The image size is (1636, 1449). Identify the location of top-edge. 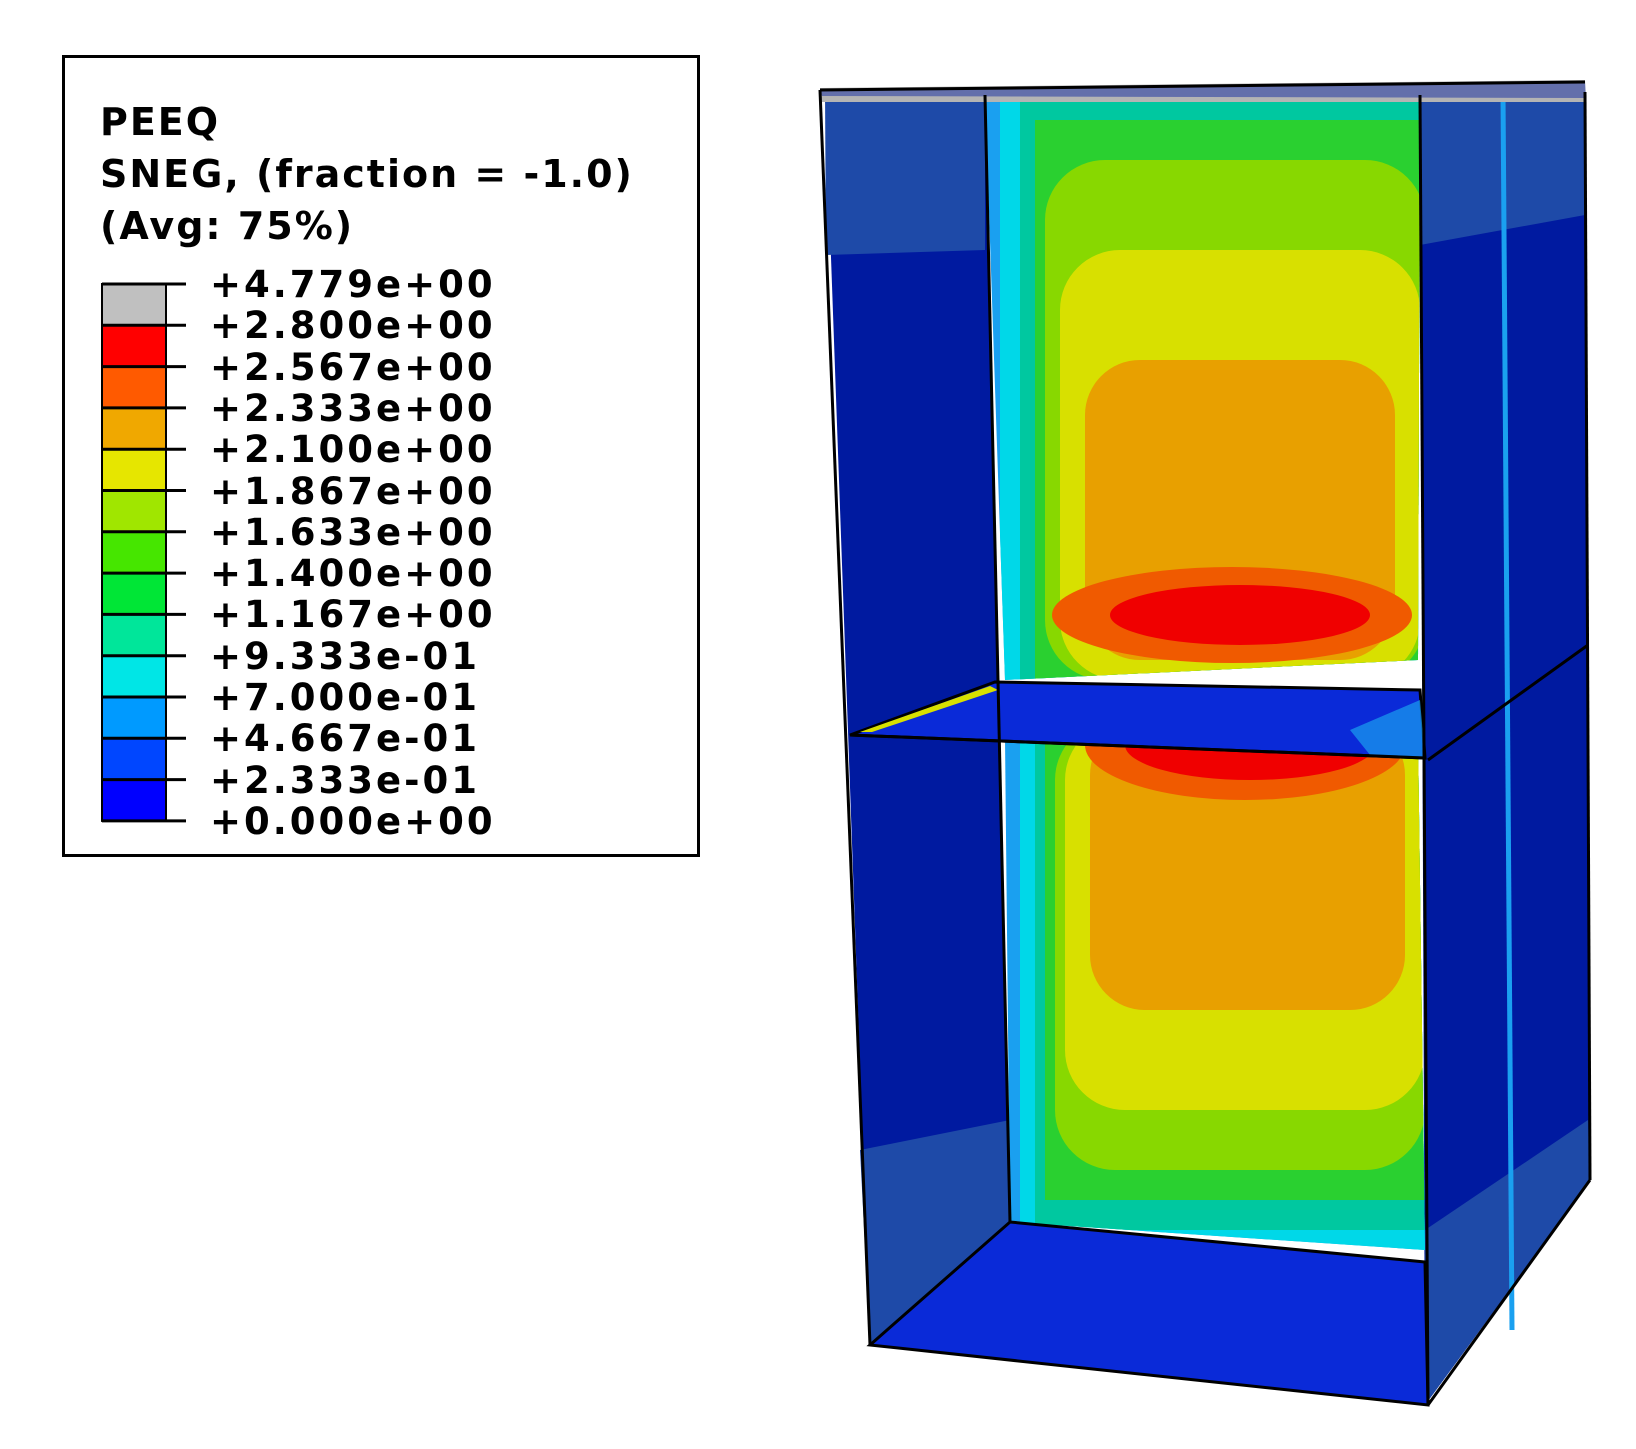
(1203, 91).